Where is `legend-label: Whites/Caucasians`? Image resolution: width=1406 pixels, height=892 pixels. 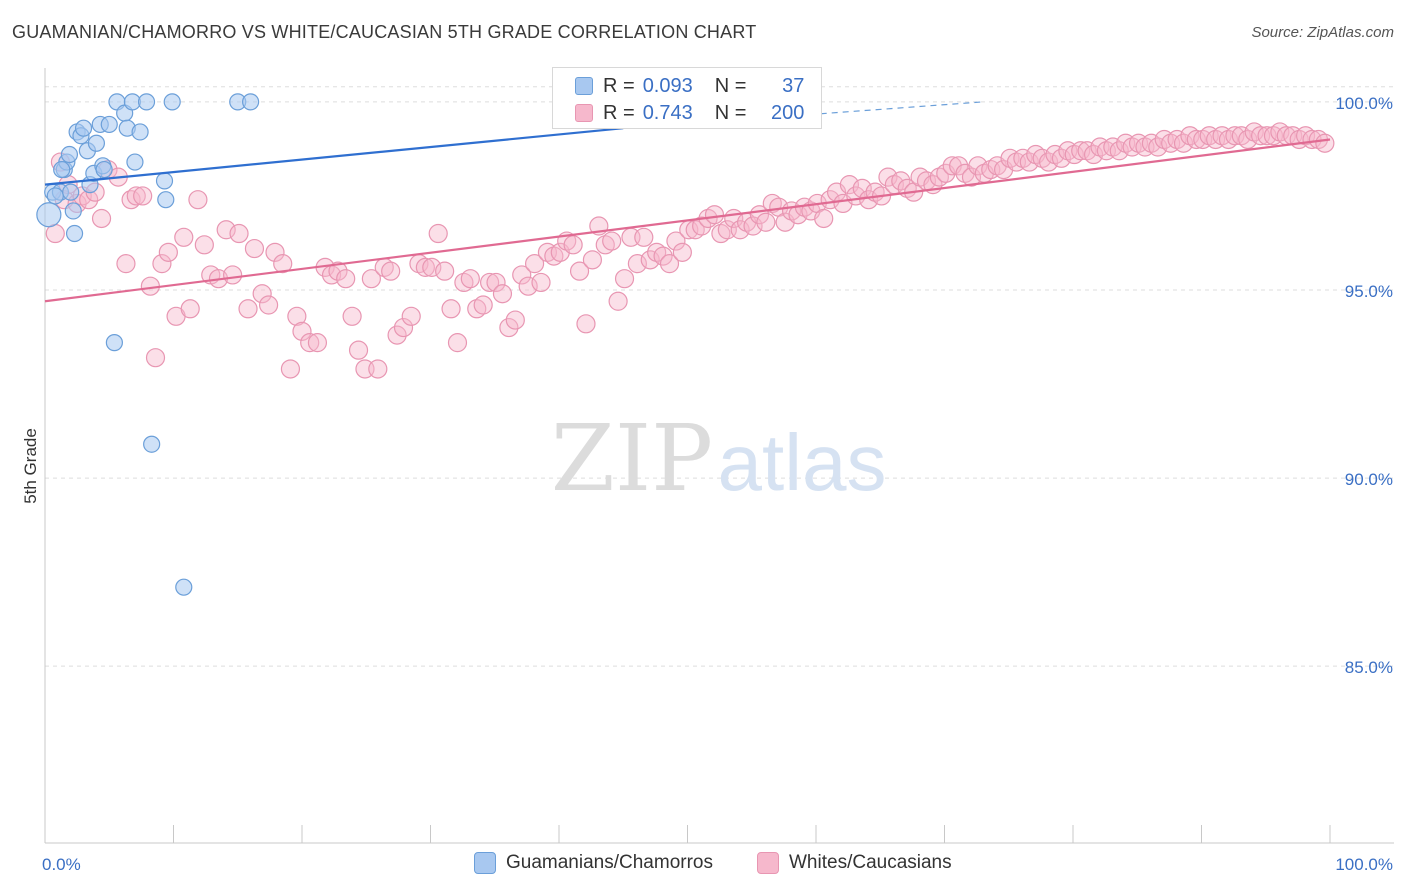 legend-label: Whites/Caucasians is located at coordinates (870, 862).